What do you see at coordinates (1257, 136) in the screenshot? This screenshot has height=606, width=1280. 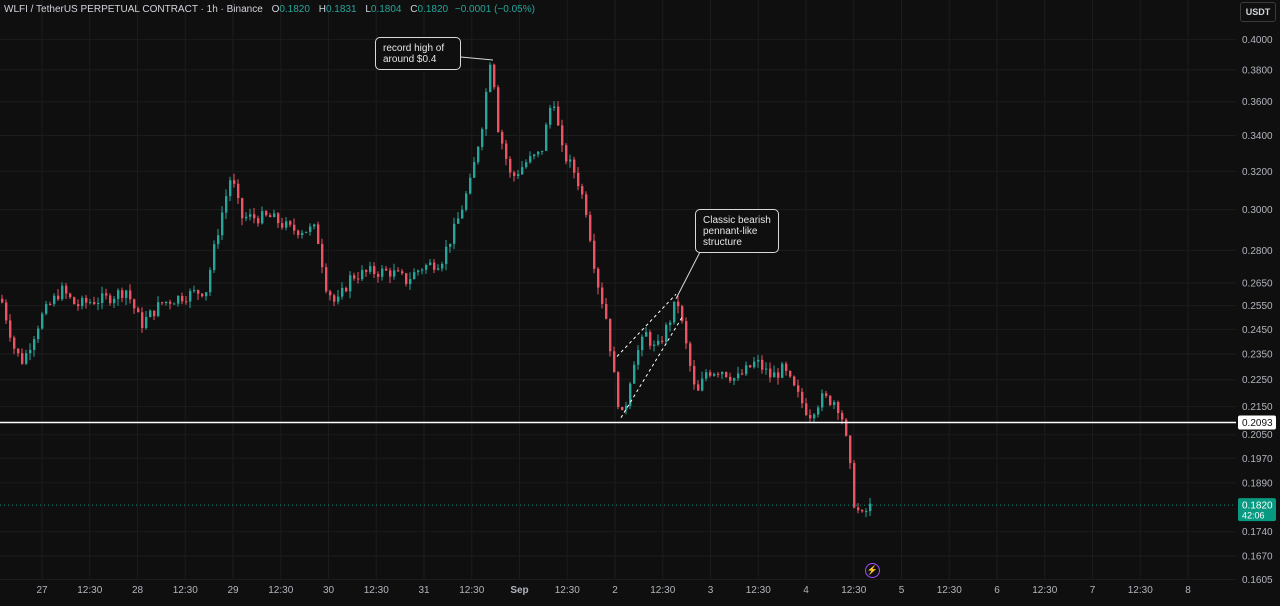 I see `y-tick-label: 0.3400` at bounding box center [1257, 136].